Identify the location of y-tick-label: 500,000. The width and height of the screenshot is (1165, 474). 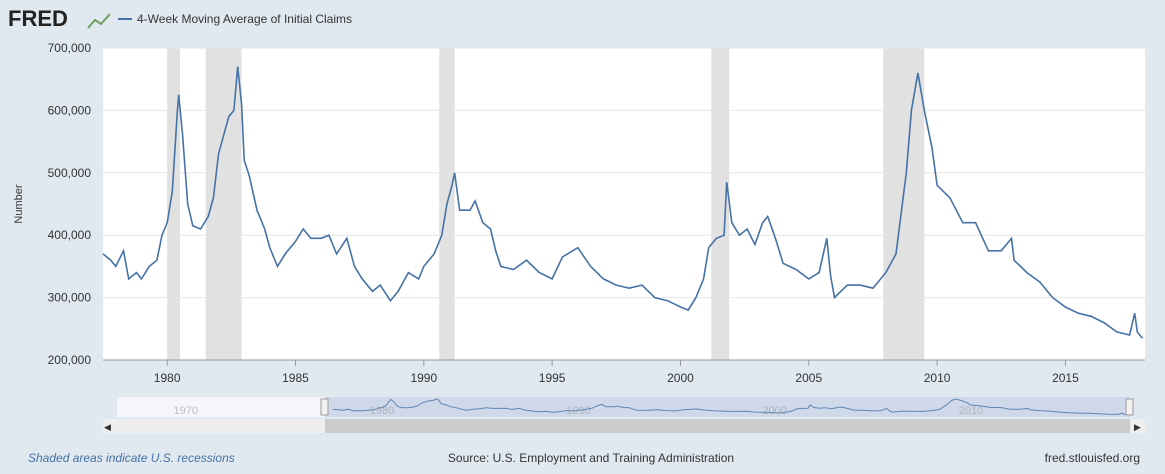
(70, 173).